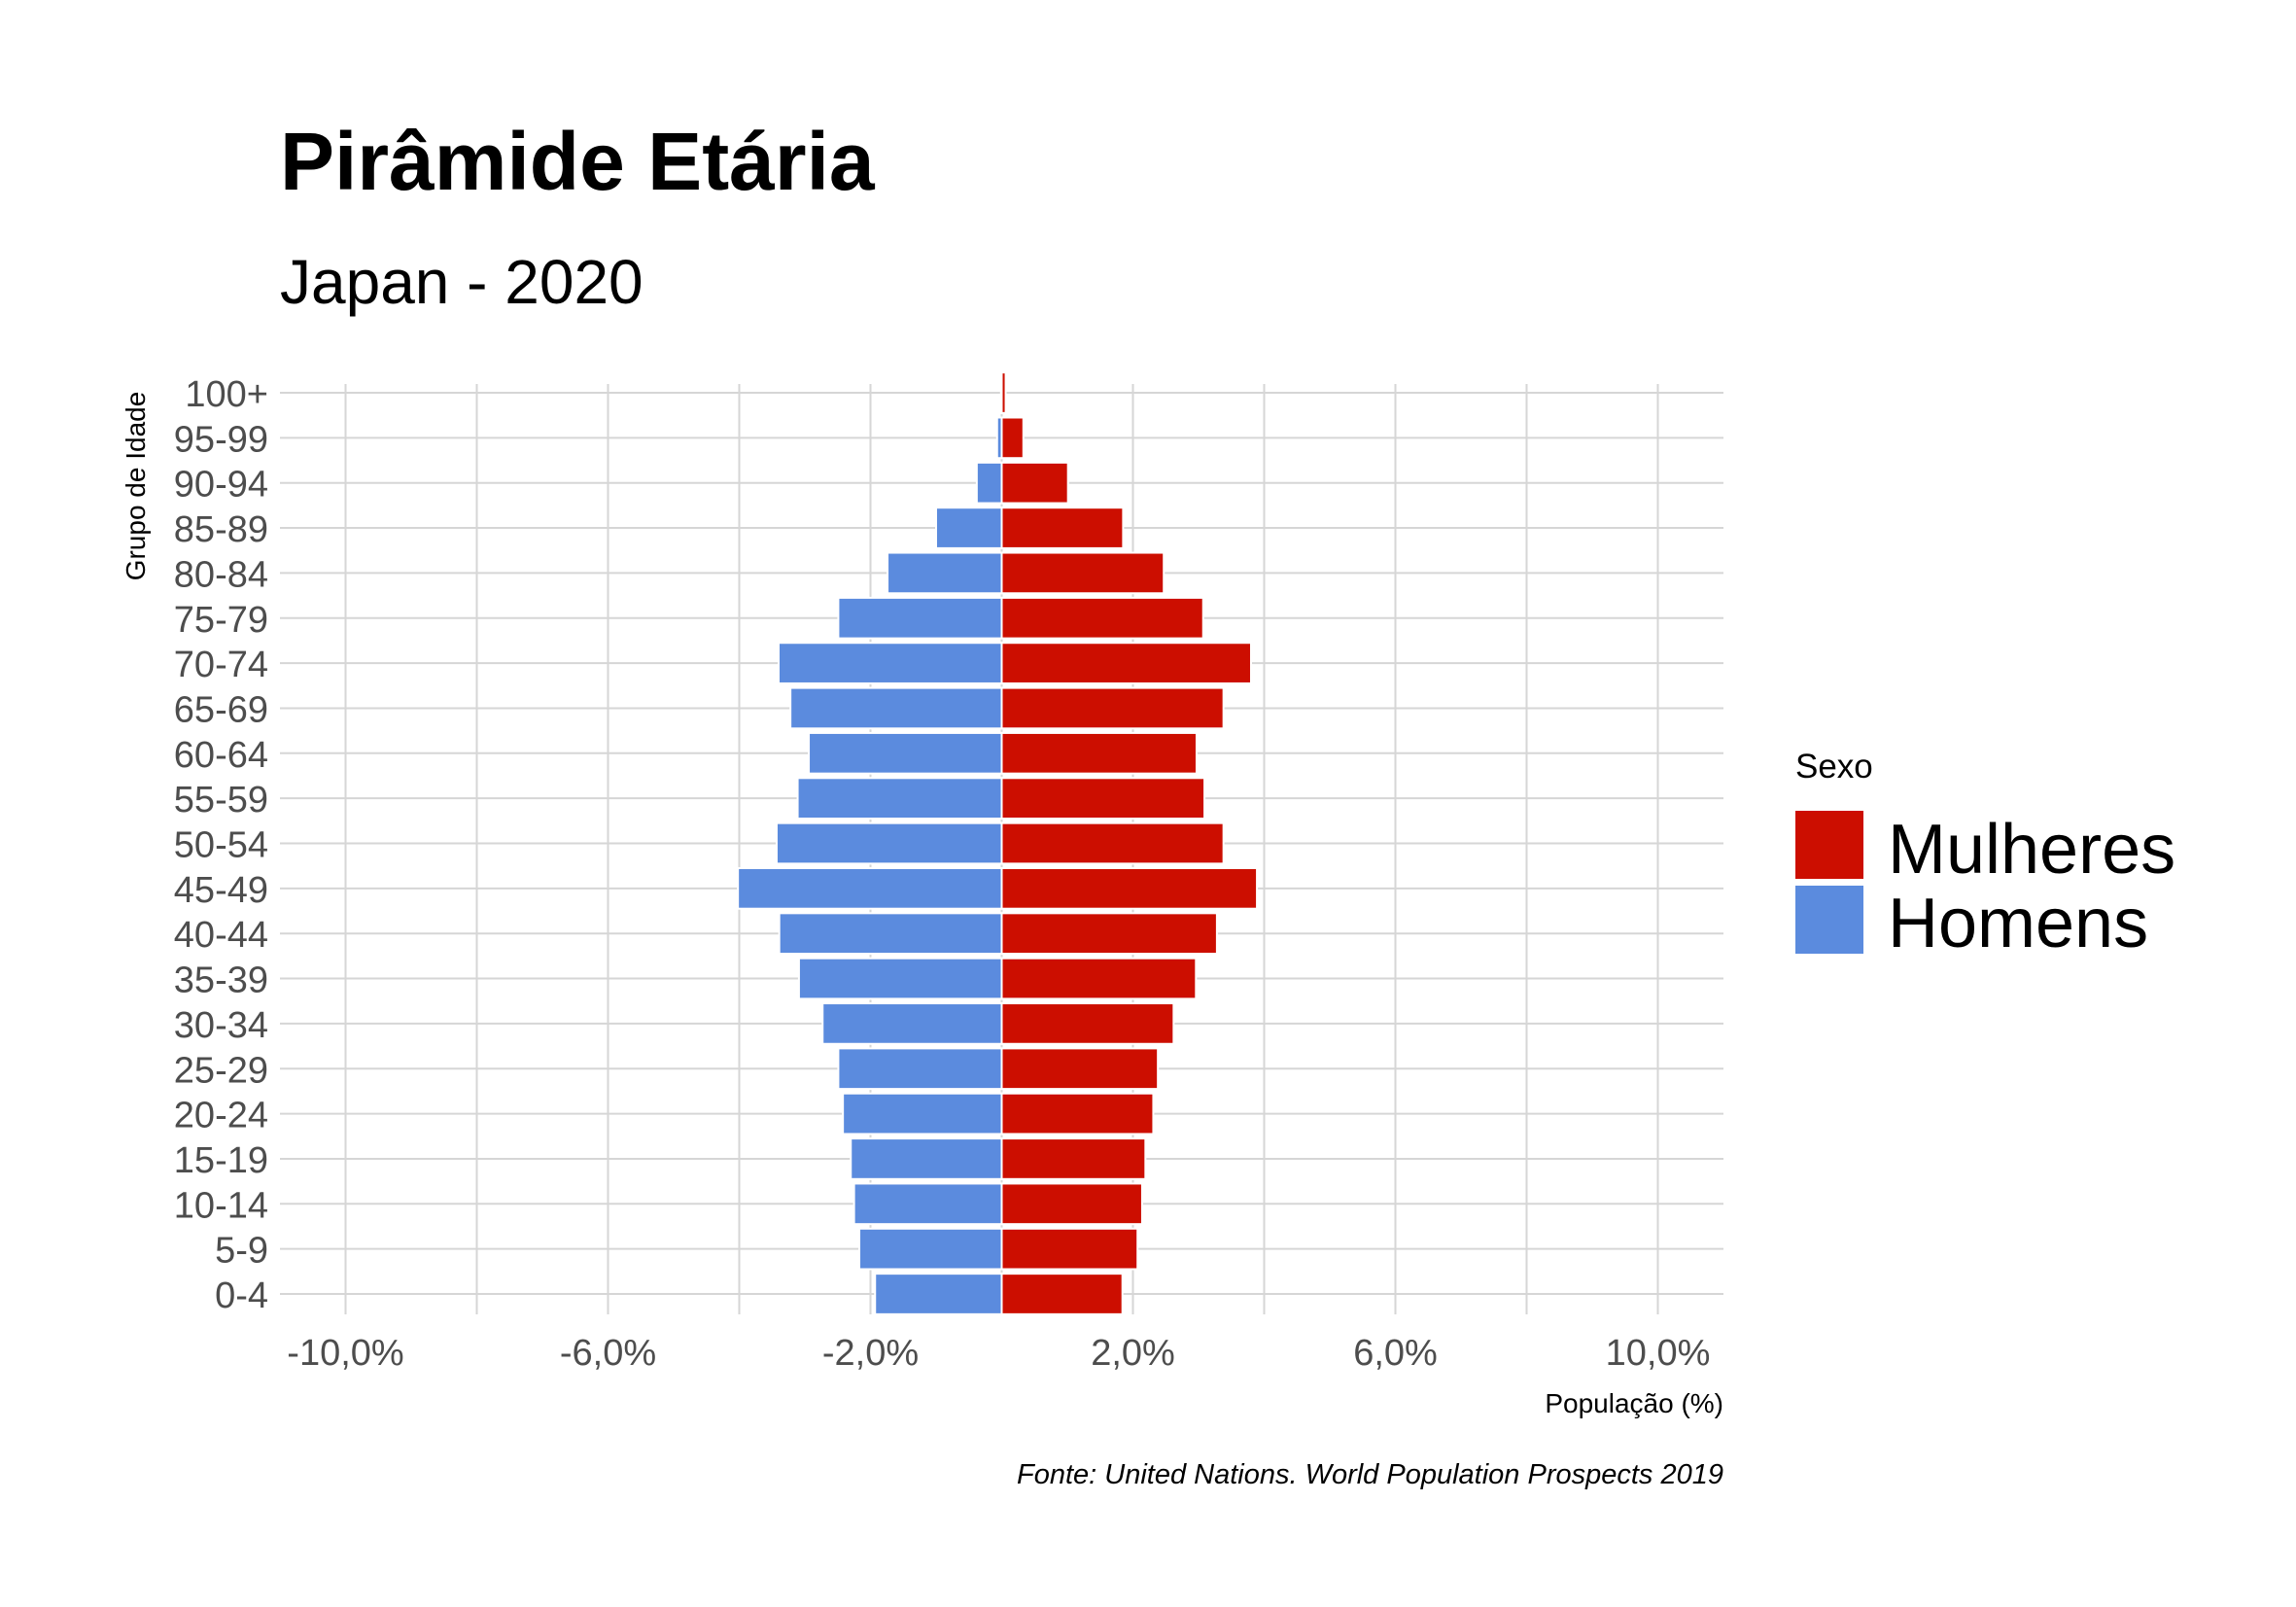 This screenshot has width=2296, height=1607. I want to click on y-tick-label: 80-84, so click(221, 574).